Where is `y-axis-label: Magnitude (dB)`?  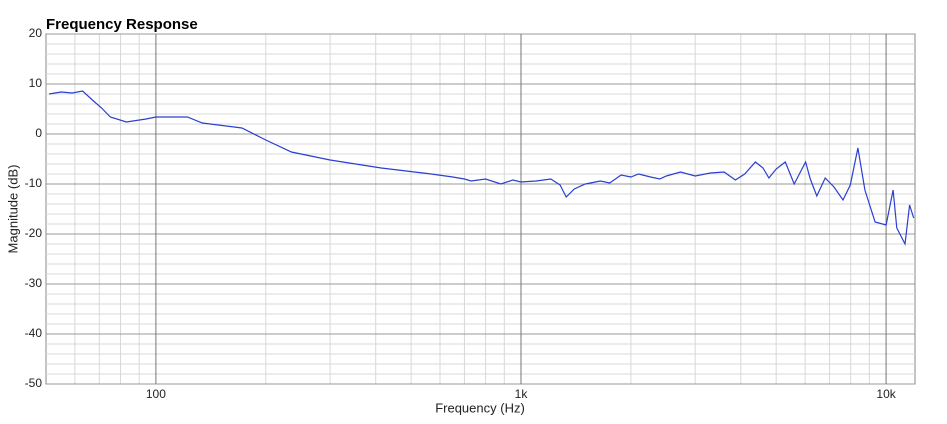
y-axis-label: Magnitude (dB) is located at coordinates (12, 209).